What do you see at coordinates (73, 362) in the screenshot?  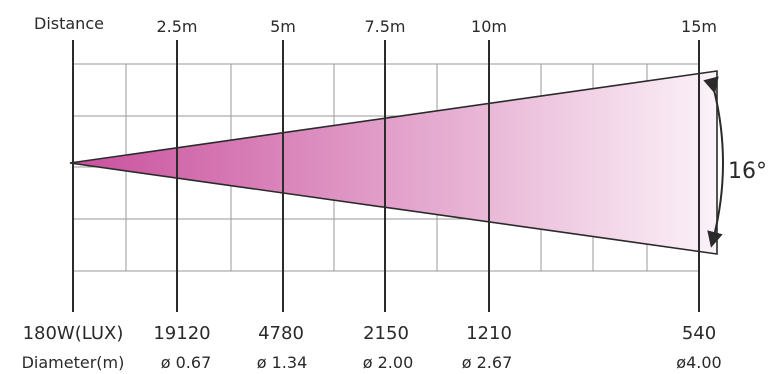 I see `diameter-row-label: Diameter(m)` at bounding box center [73, 362].